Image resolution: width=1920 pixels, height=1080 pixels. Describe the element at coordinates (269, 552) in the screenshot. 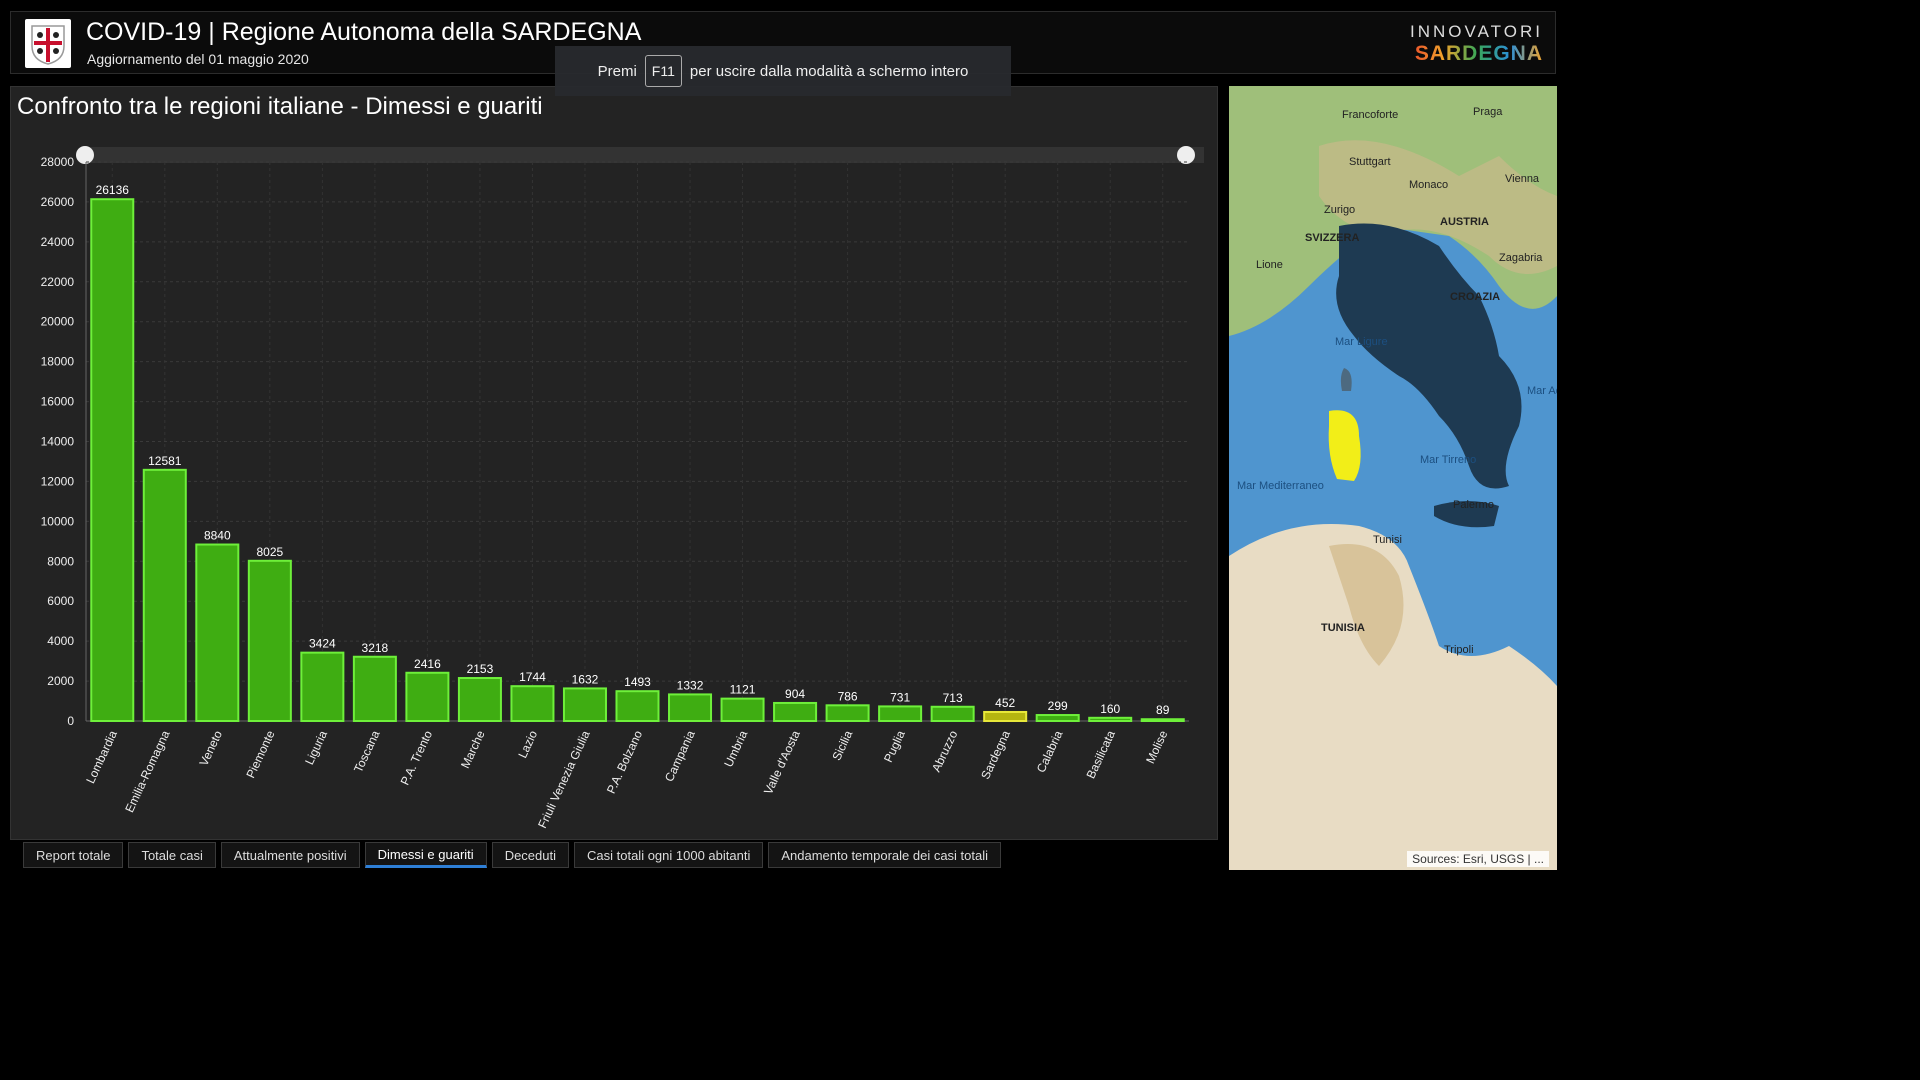

I see `bar-value-label: 8025` at that location.